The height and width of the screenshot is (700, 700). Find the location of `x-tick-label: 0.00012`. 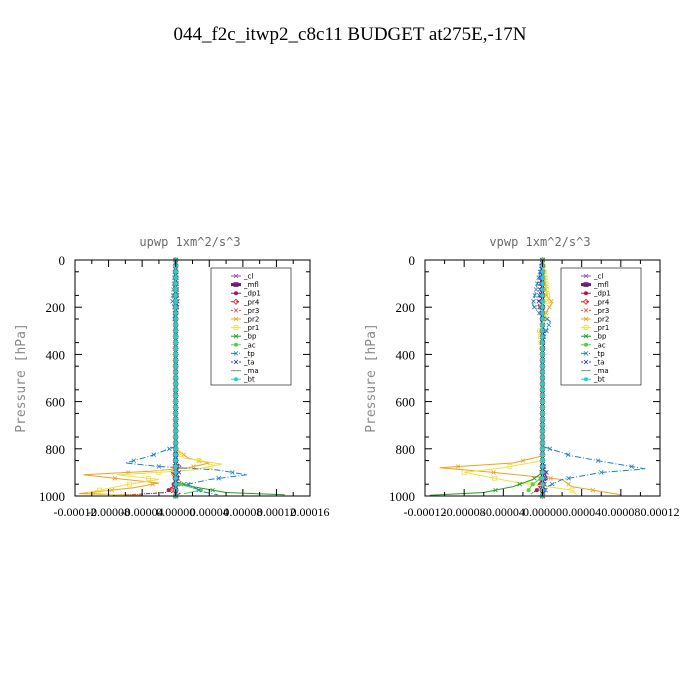

x-tick-label: 0.00012 is located at coordinates (660, 512).